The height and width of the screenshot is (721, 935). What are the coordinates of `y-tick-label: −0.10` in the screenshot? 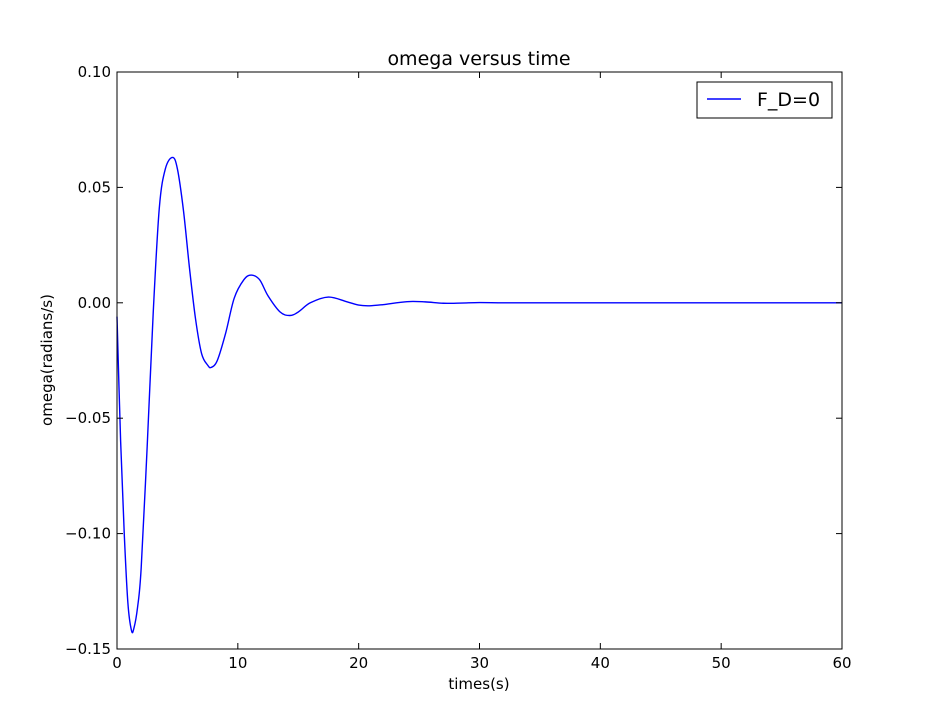 It's located at (88, 534).